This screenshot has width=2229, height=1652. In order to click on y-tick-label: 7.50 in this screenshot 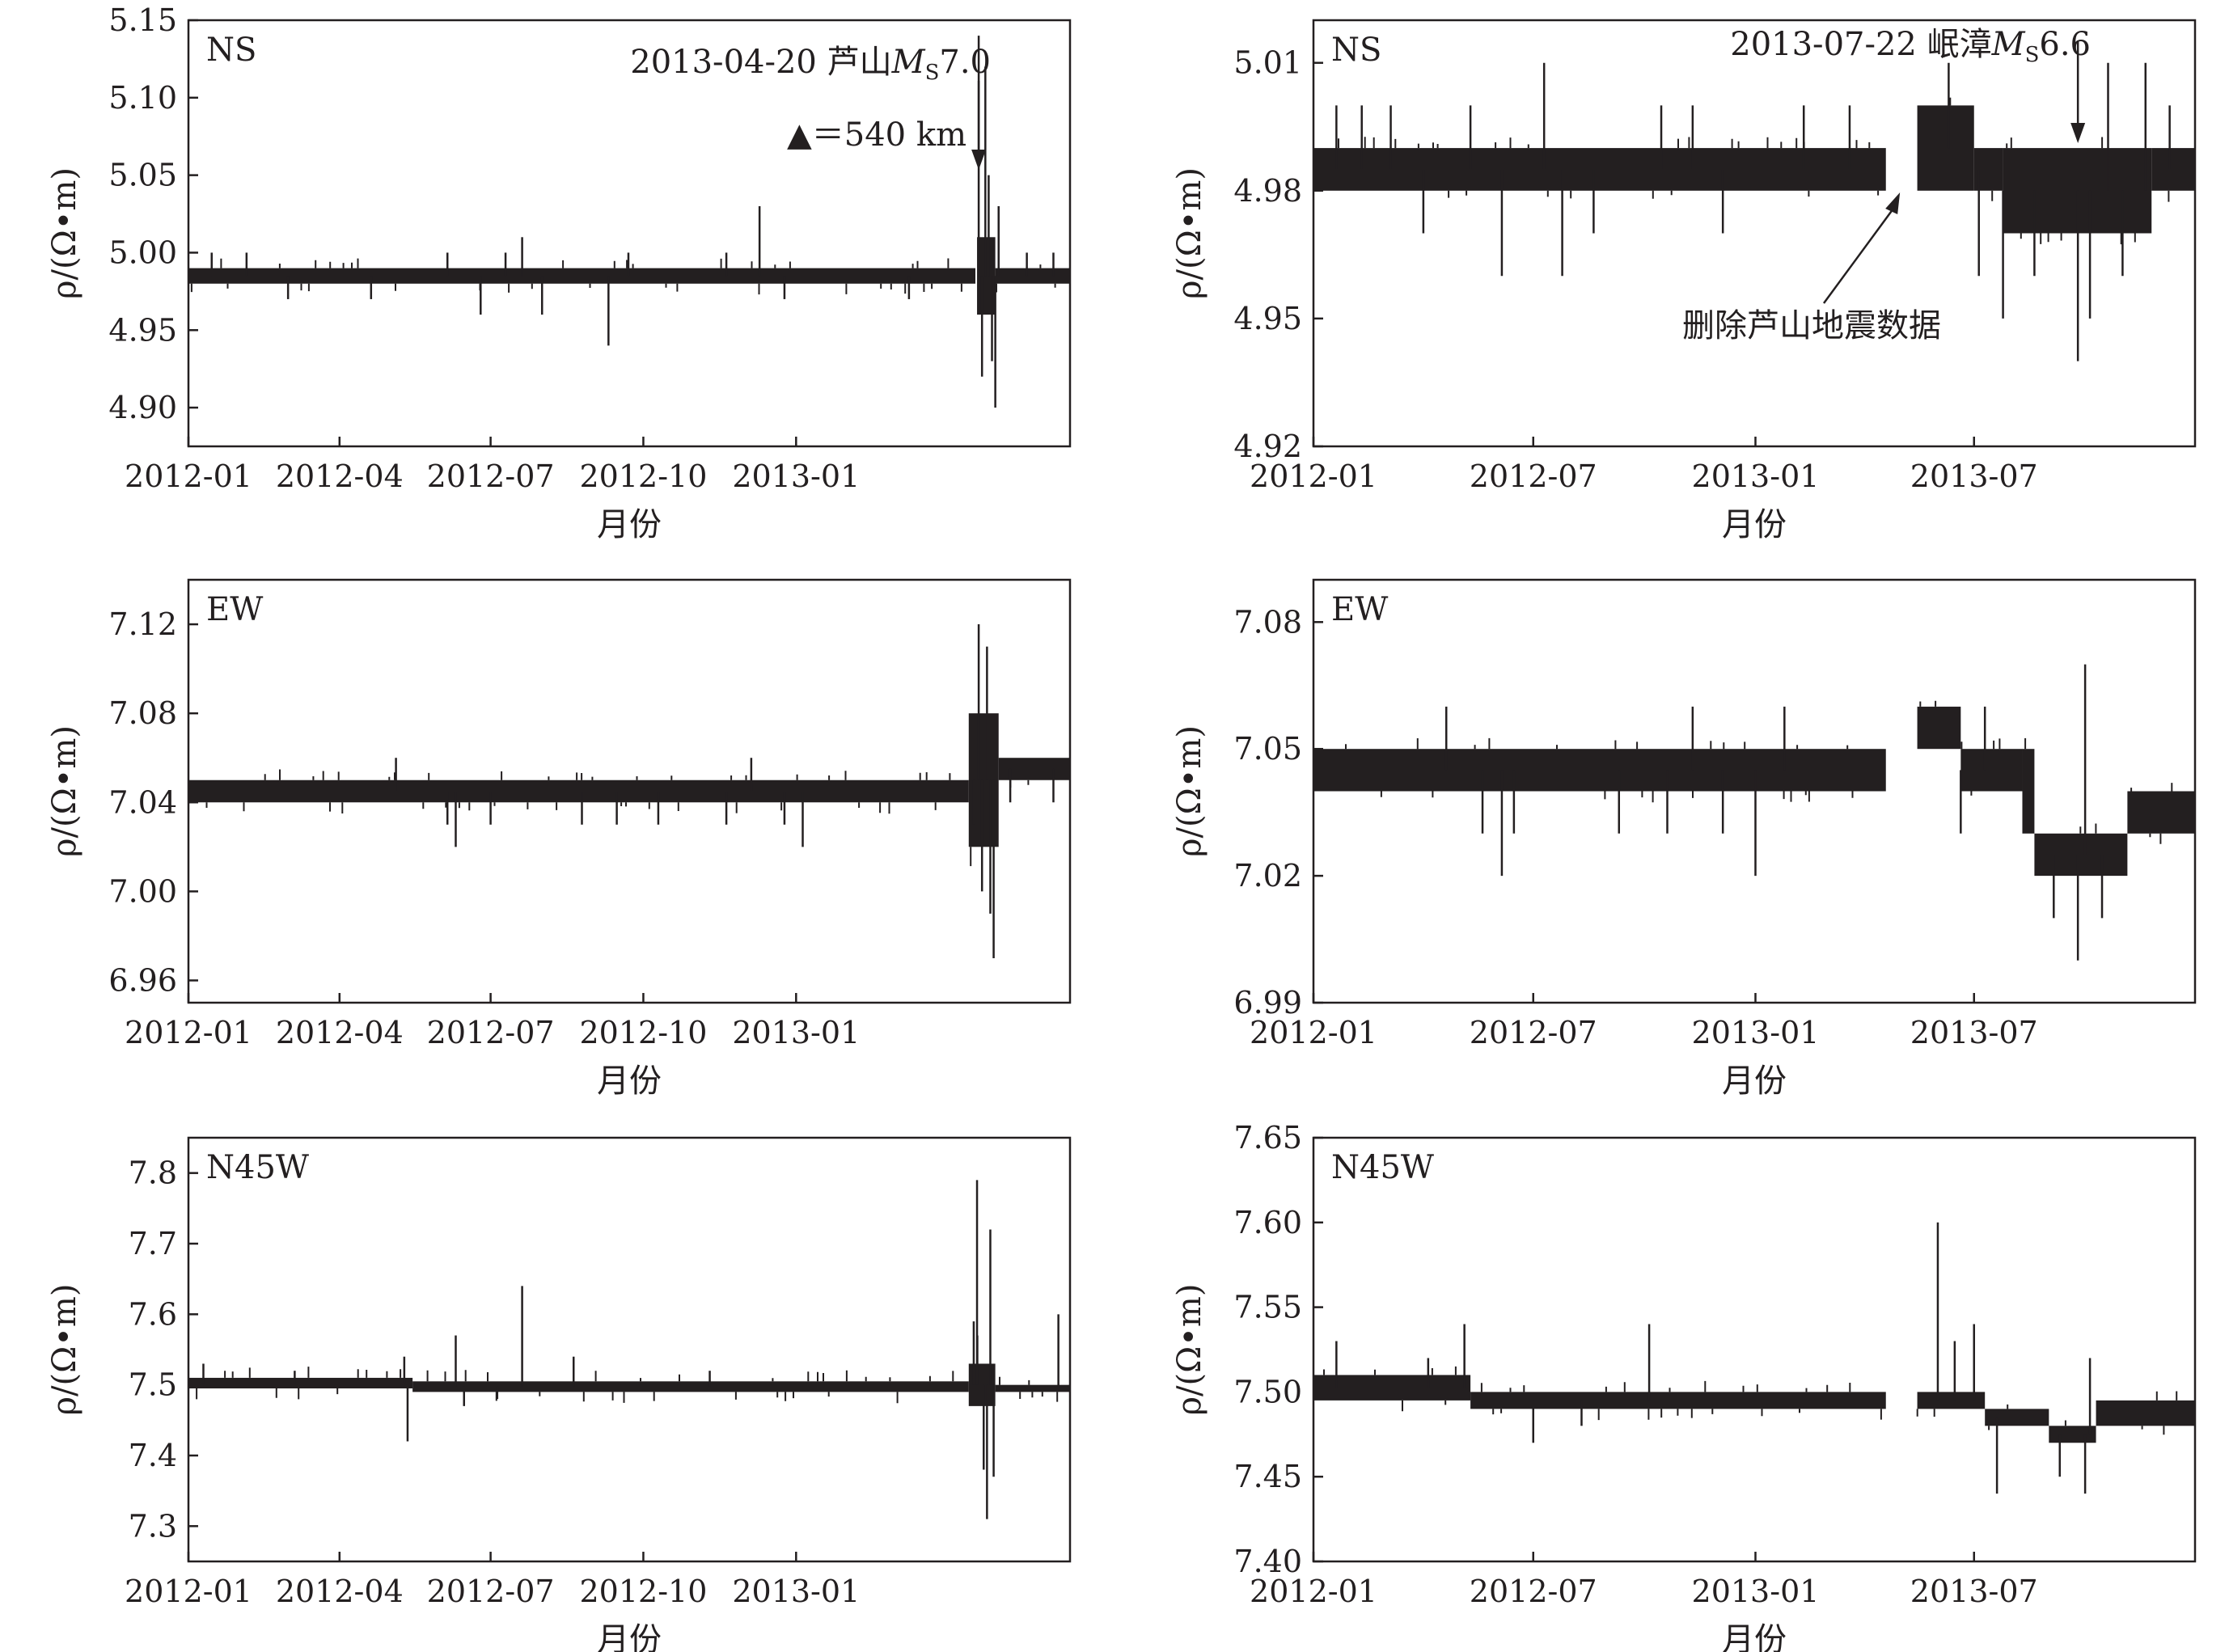, I will do `click(1267, 1391)`.